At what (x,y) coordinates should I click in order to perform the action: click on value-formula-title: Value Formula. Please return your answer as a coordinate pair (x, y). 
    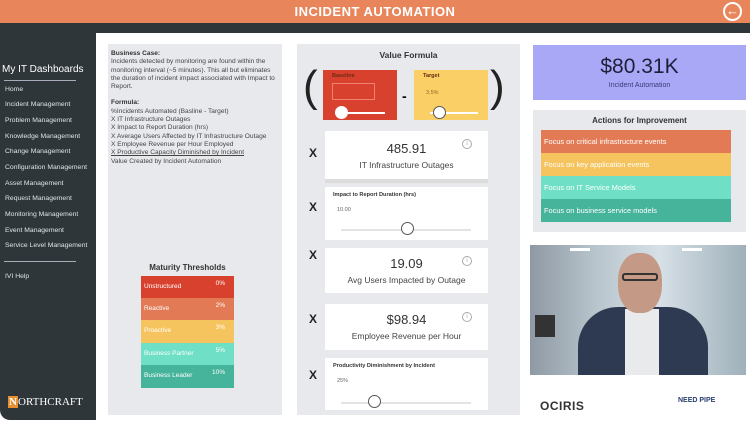
    Looking at the image, I should click on (408, 55).